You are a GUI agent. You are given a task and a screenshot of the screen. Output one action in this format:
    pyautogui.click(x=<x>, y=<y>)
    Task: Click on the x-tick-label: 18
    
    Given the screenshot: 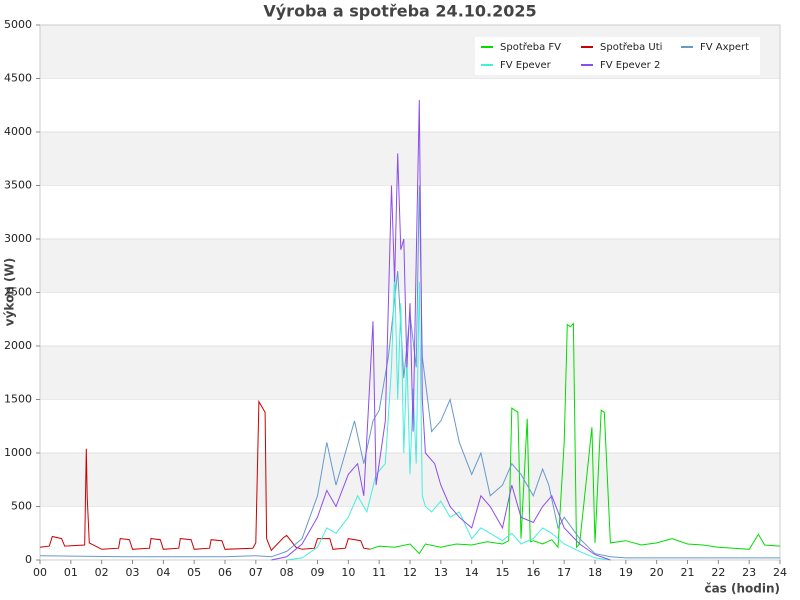 What is the action you would take?
    pyautogui.click(x=595, y=572)
    